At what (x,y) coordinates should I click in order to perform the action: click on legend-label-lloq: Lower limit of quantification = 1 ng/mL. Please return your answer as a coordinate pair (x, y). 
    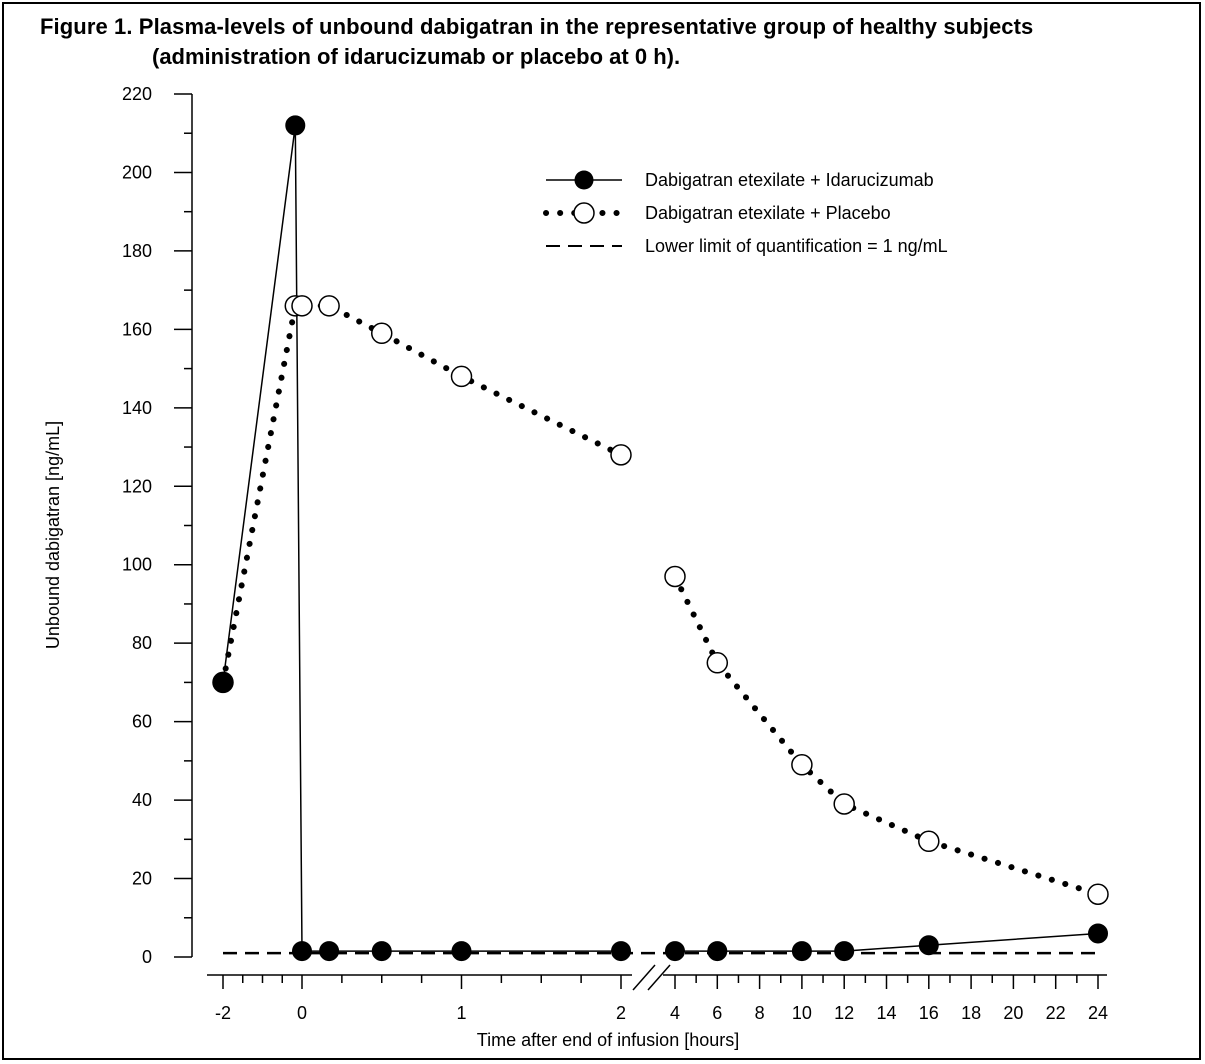
    Looking at the image, I should click on (796, 246).